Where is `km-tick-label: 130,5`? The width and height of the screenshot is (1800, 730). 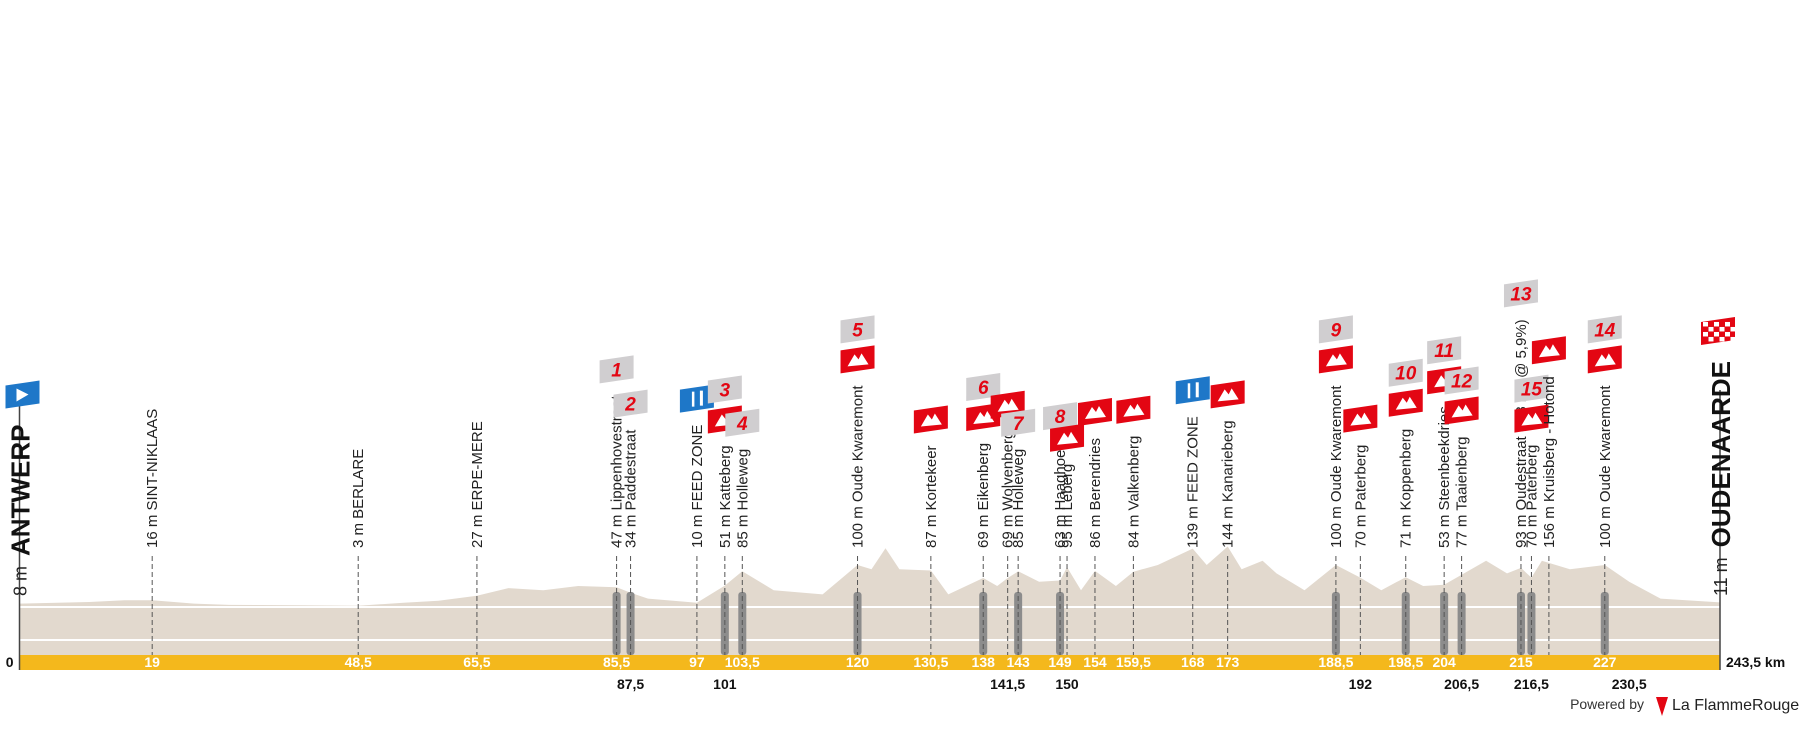
km-tick-label: 130,5 is located at coordinates (930, 662).